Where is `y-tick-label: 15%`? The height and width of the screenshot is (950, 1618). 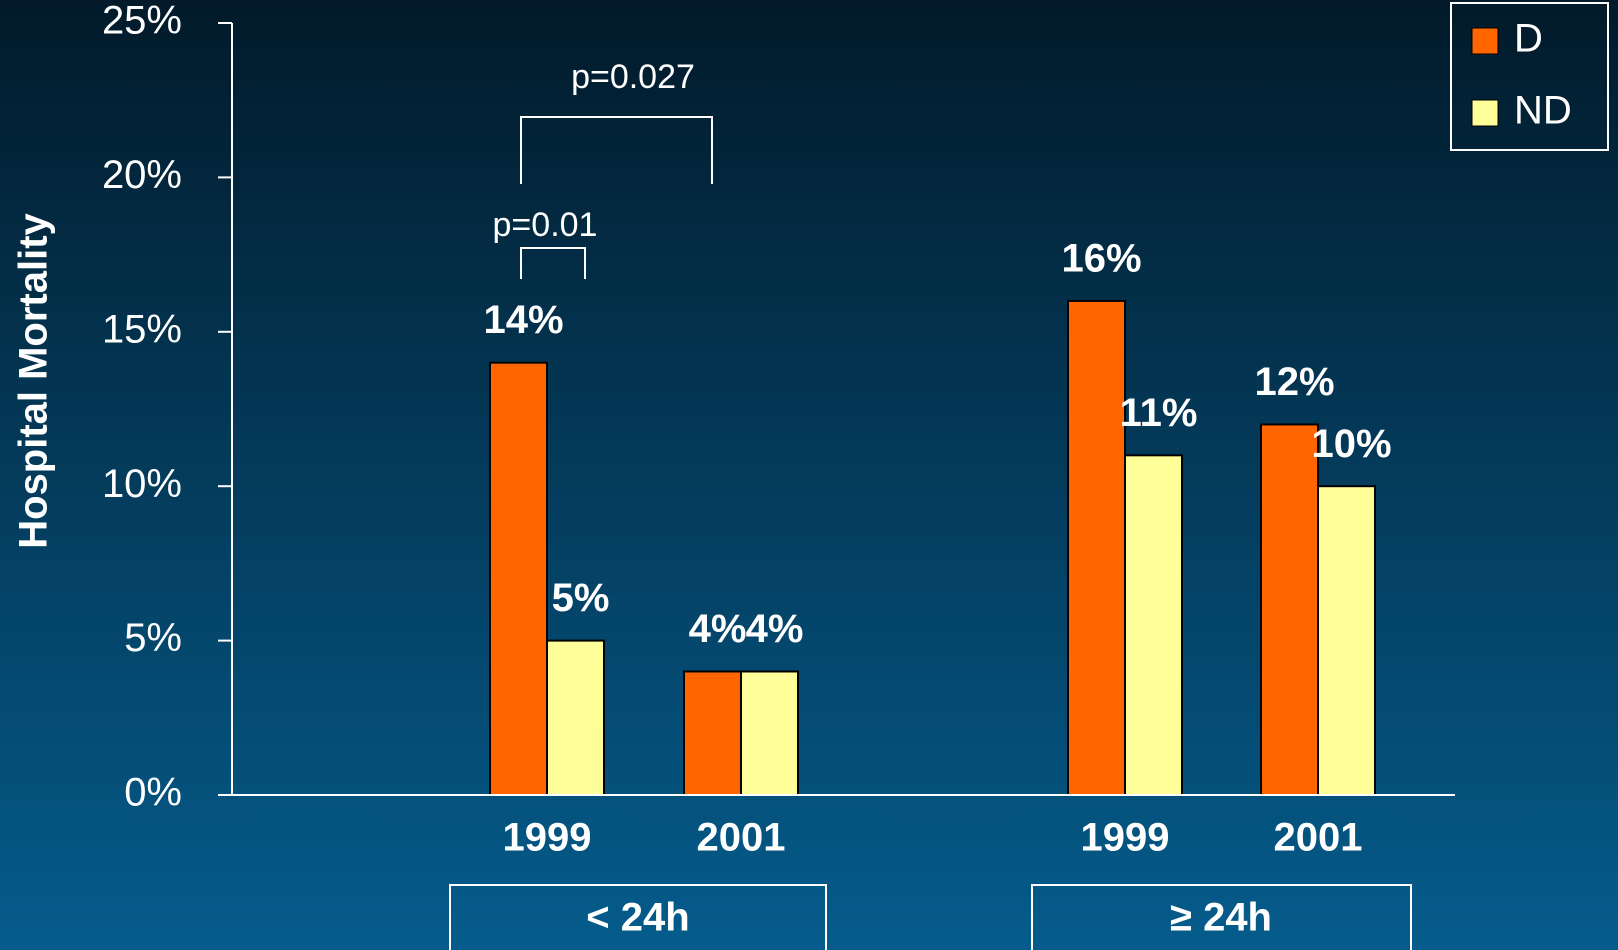
y-tick-label: 15% is located at coordinates (142, 329).